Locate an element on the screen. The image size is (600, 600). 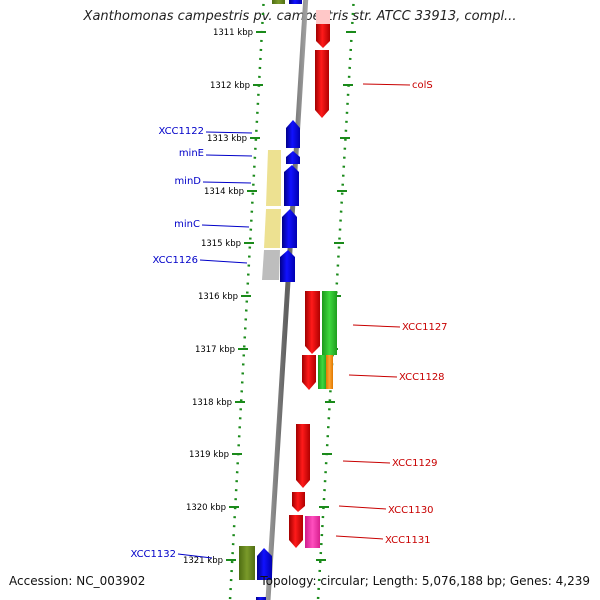
gene-arrow-xcc1131 is located at coordinates (296, 531).